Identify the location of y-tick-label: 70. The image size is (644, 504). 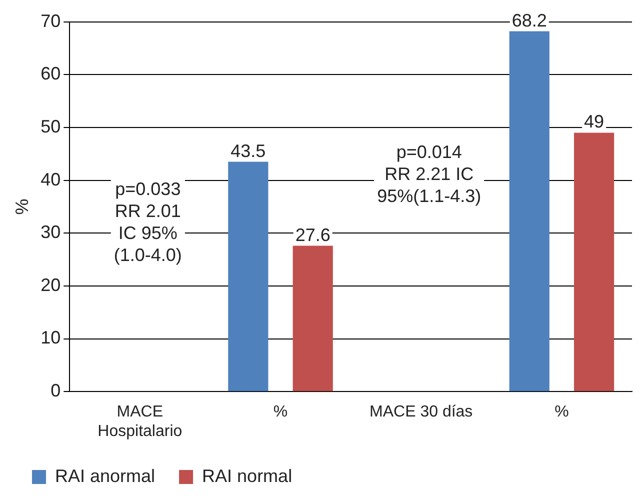
(50, 20).